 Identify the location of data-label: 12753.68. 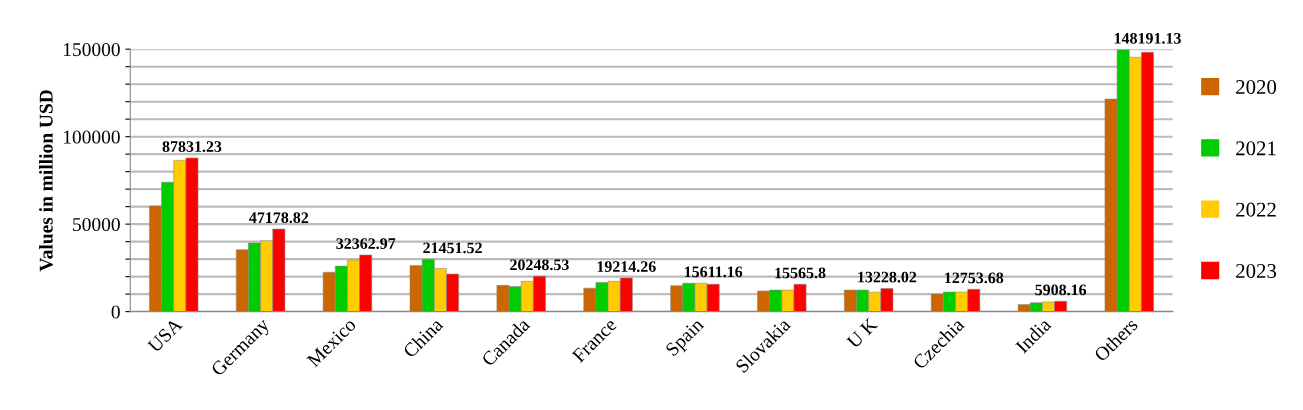
(974, 278).